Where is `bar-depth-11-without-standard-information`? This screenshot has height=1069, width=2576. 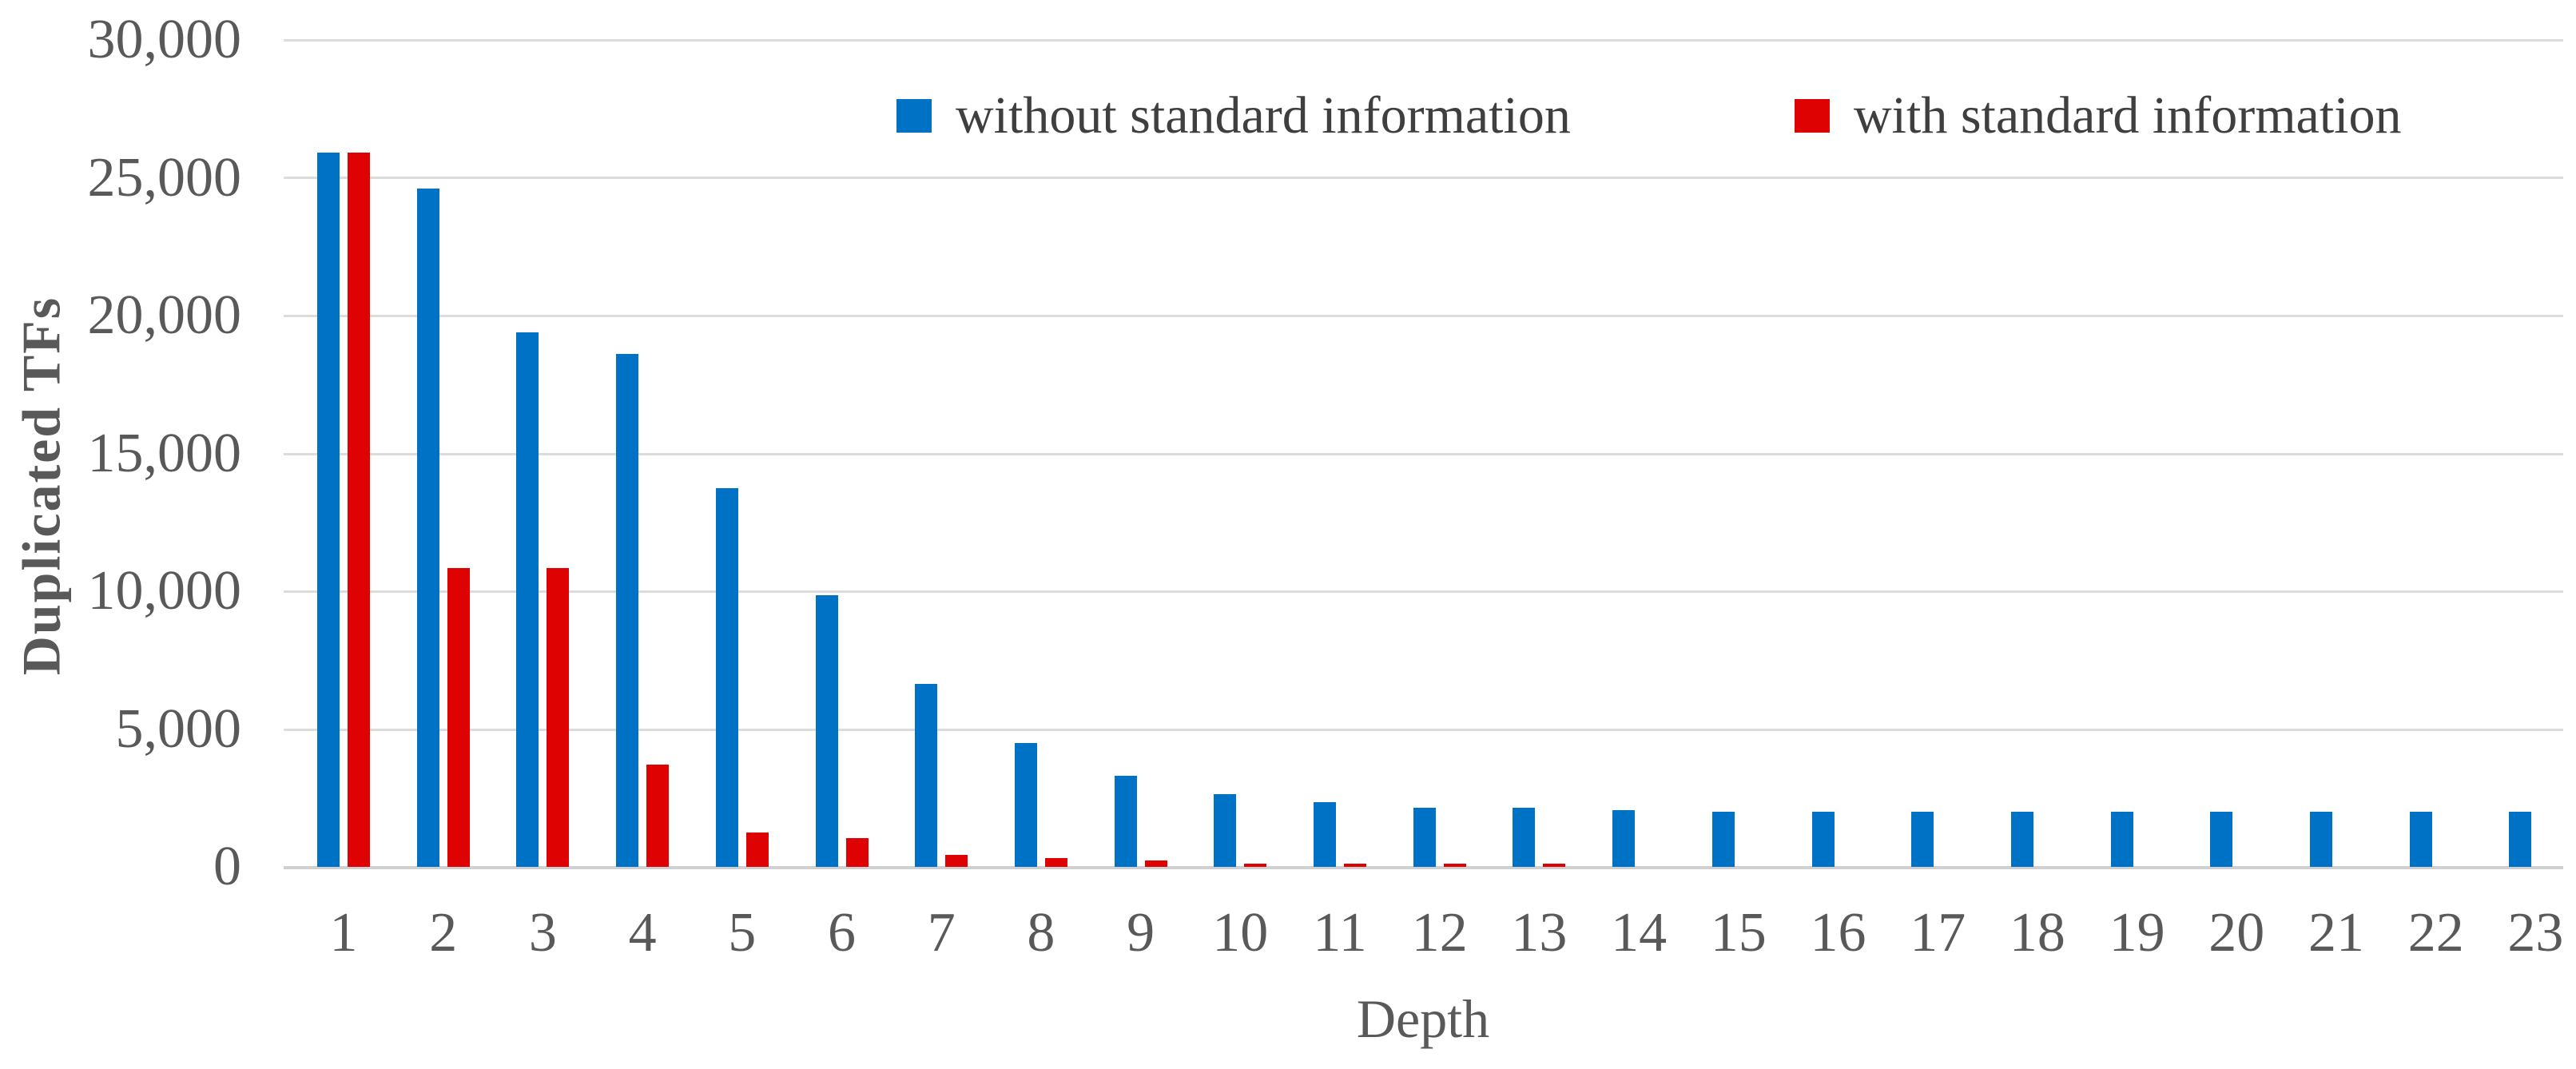
bar-depth-11-without-standard-information is located at coordinates (1325, 834).